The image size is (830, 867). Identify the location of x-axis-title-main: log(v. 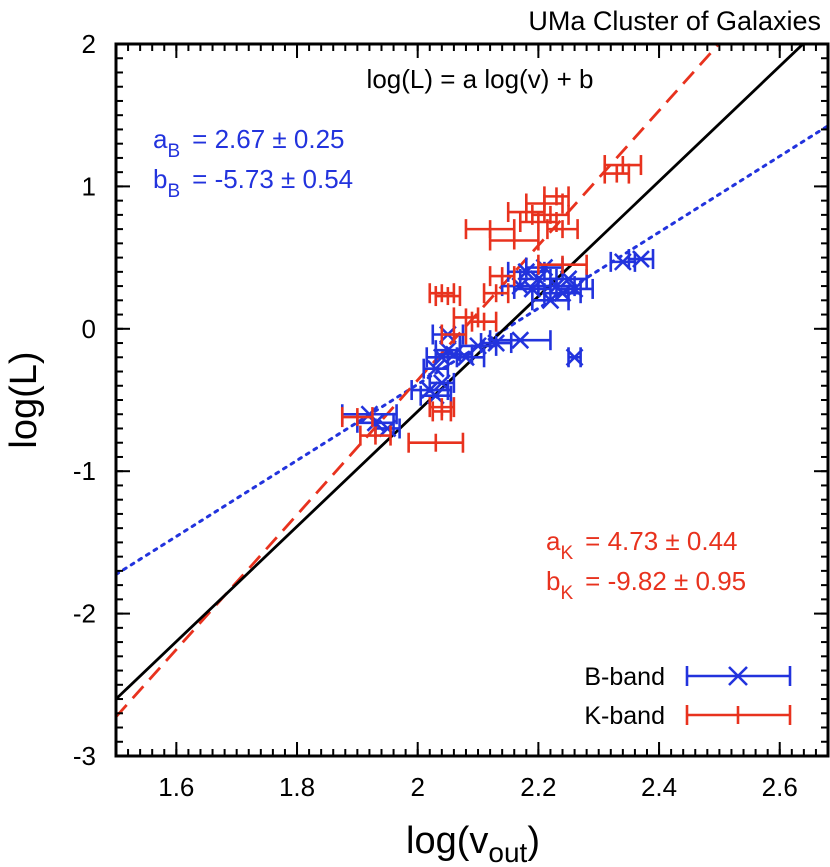
(447, 841).